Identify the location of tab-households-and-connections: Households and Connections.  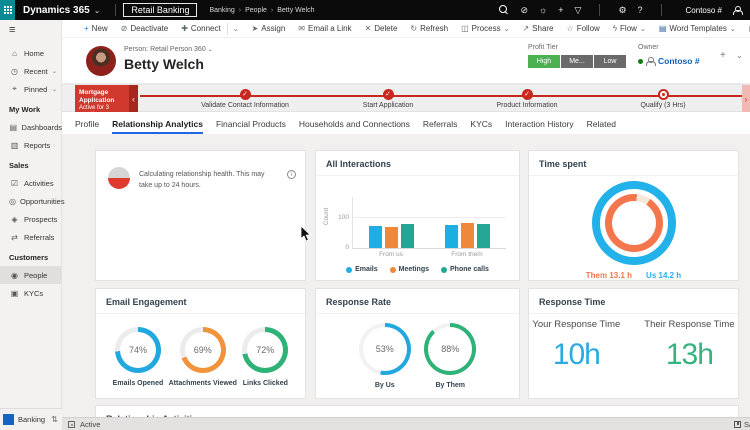
(354, 124).